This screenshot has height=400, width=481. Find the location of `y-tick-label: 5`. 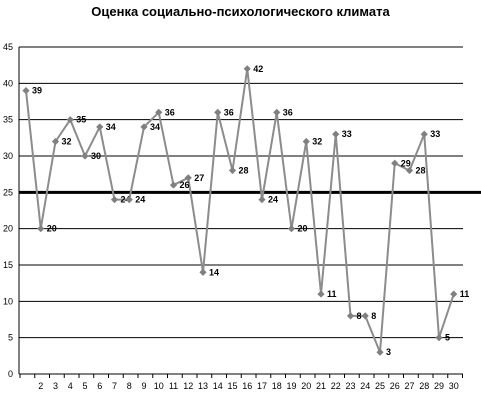

y-tick-label: 5 is located at coordinates (10, 338).